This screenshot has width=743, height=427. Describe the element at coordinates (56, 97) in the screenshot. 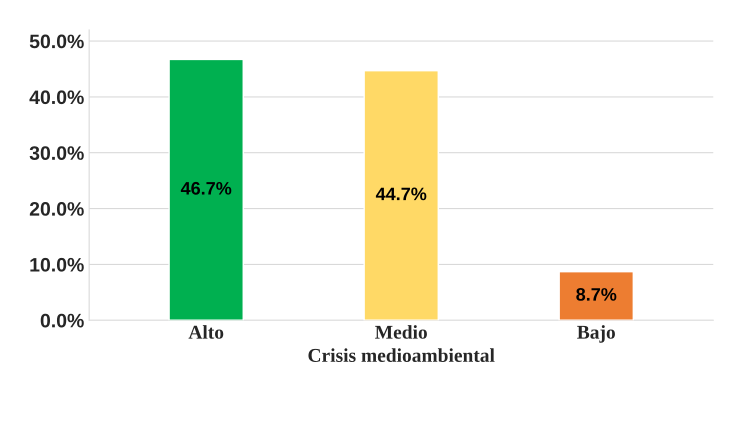

I see `y-tick-label: 40.0%` at that location.